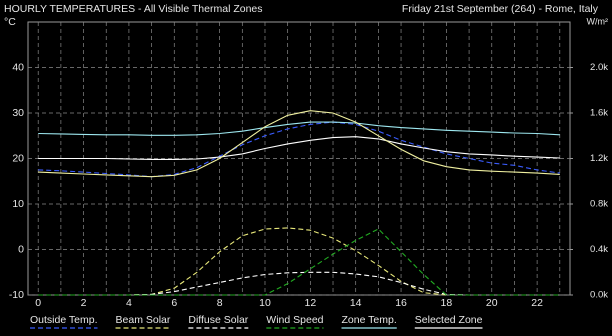 The width and height of the screenshot is (612, 336). I want to click on y2-tick-label: 1.6k, so click(599, 113).